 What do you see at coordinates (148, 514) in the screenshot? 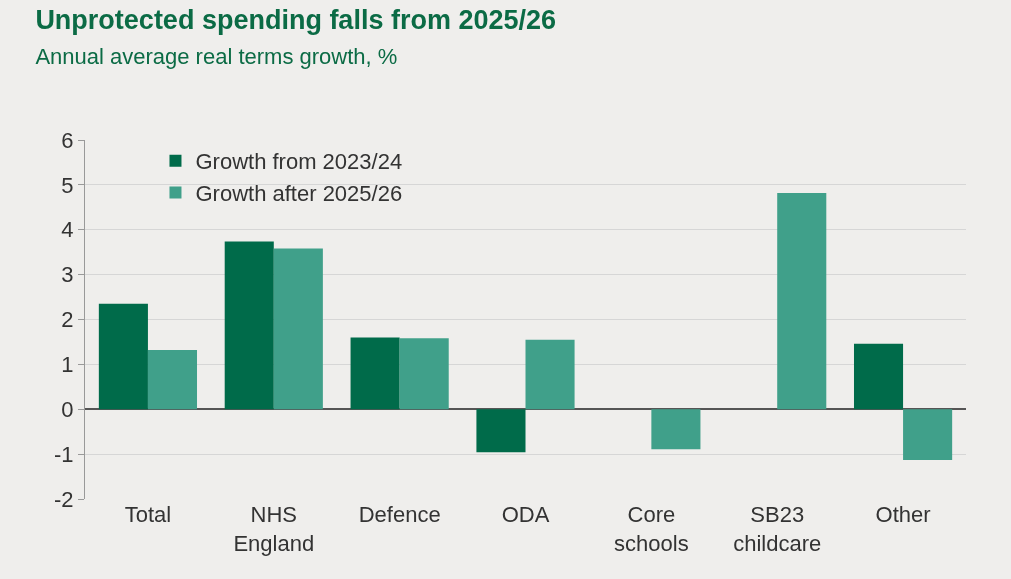
I see `x-tick-label: Total` at bounding box center [148, 514].